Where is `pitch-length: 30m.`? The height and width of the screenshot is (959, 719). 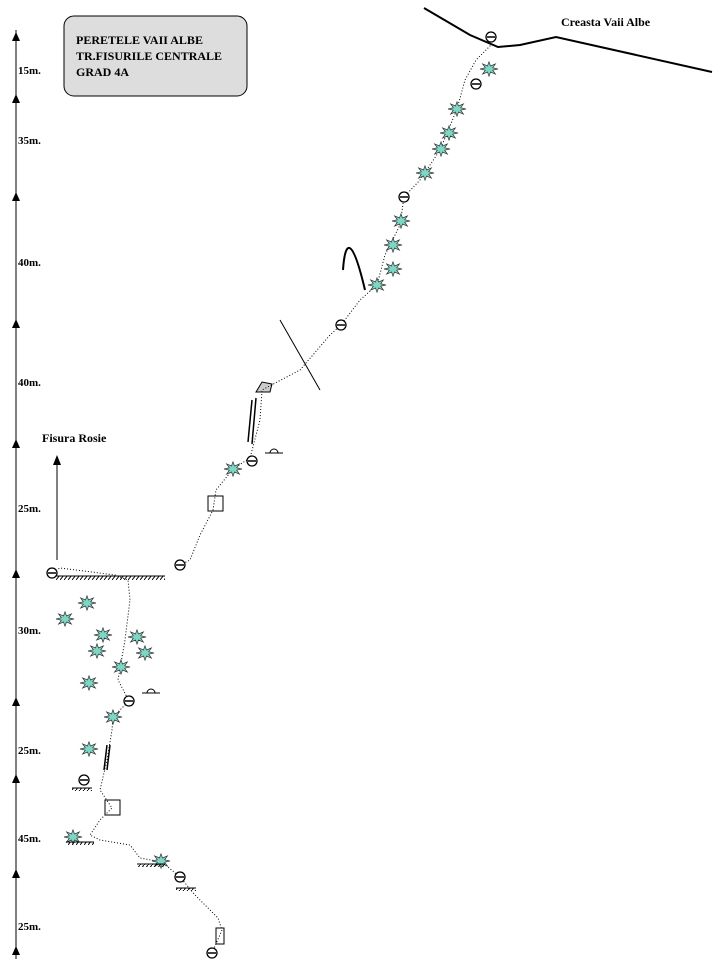
pitch-length: 30m. is located at coordinates (29, 631).